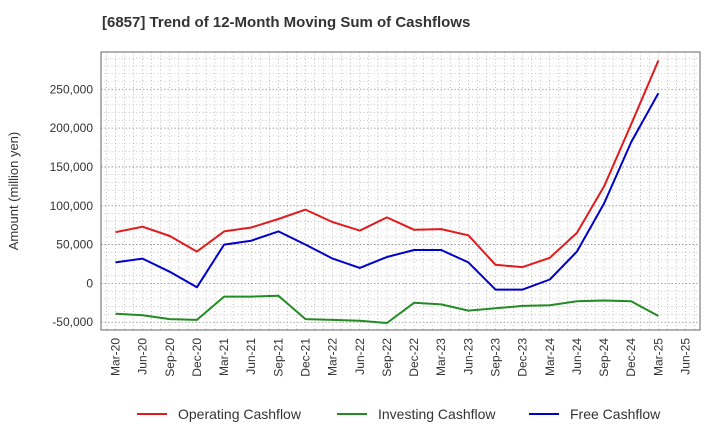 The image size is (720, 440). Describe the element at coordinates (143, 356) in the screenshot. I see `x-tick-label: Jun-20` at that location.